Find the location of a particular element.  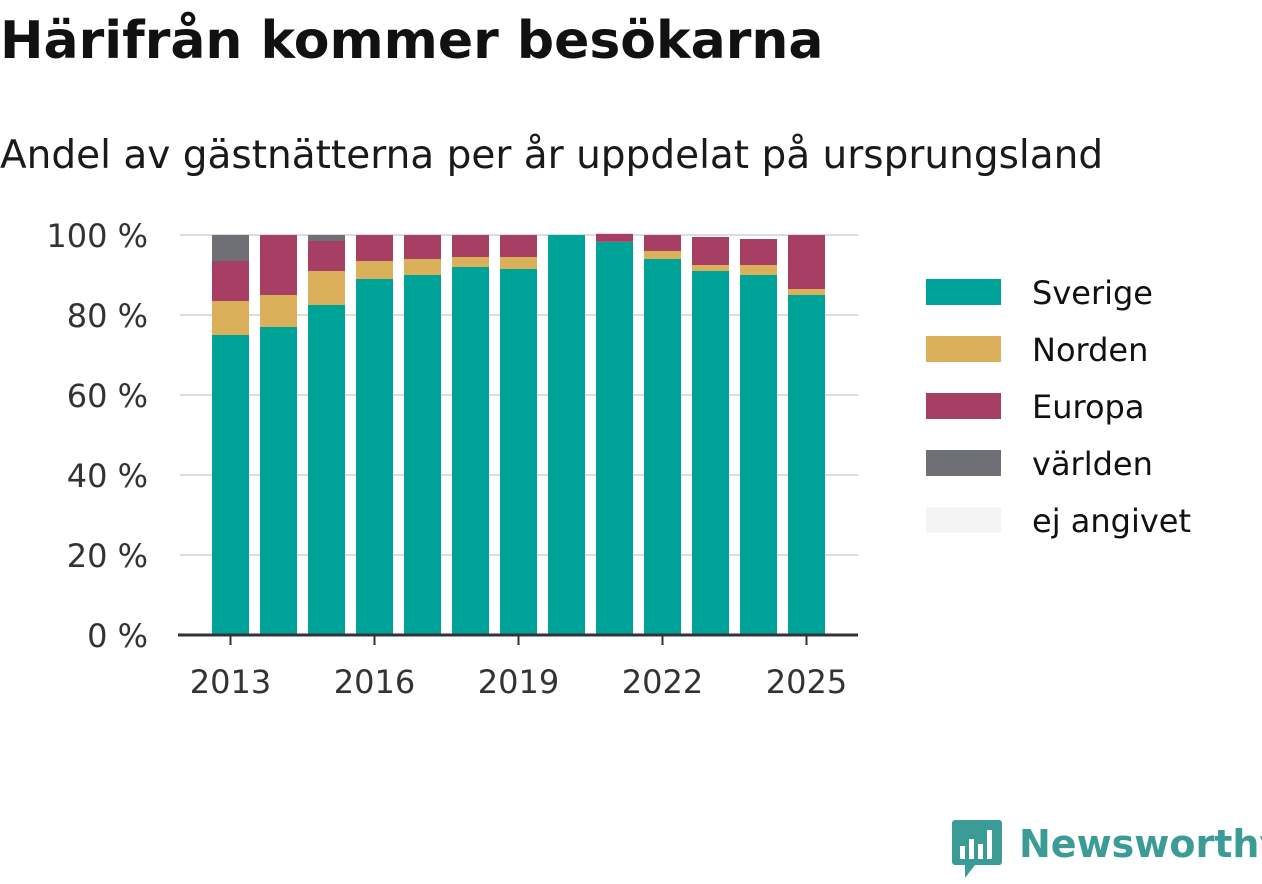

y-tick-label: 60 % is located at coordinates (107, 396).